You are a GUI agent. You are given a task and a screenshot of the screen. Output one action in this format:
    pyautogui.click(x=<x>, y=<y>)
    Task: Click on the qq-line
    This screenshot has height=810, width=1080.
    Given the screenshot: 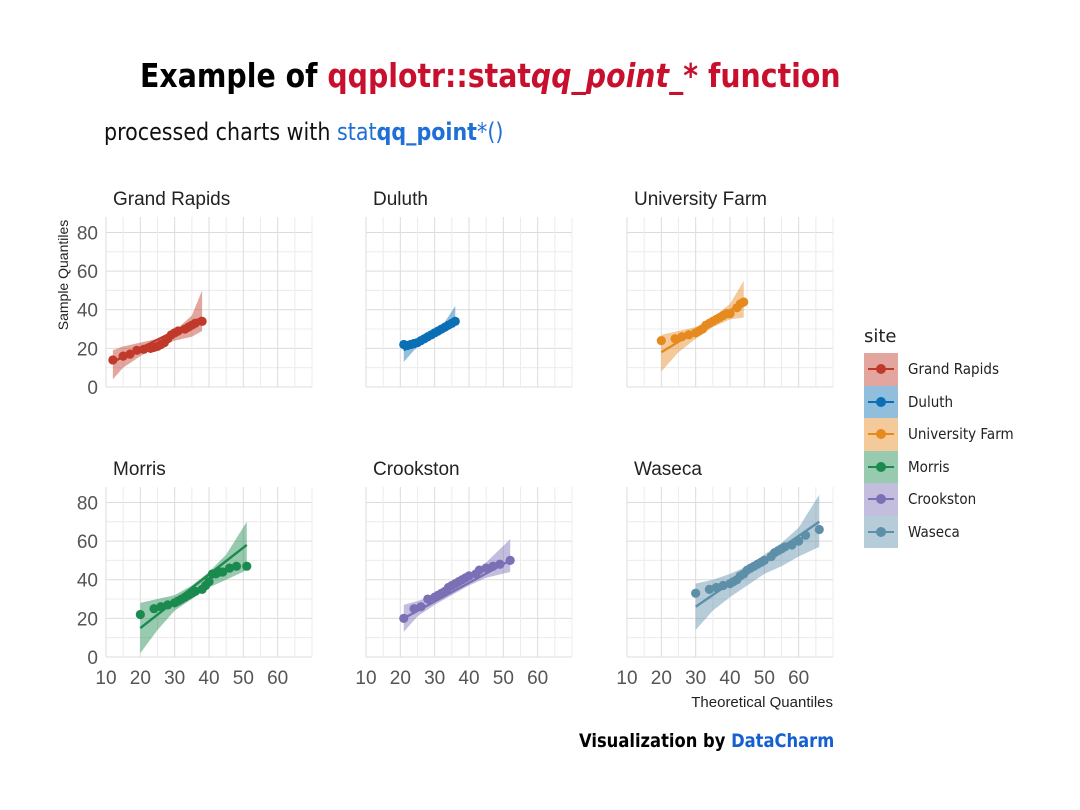 What is the action you would take?
    pyautogui.click(x=193, y=586)
    